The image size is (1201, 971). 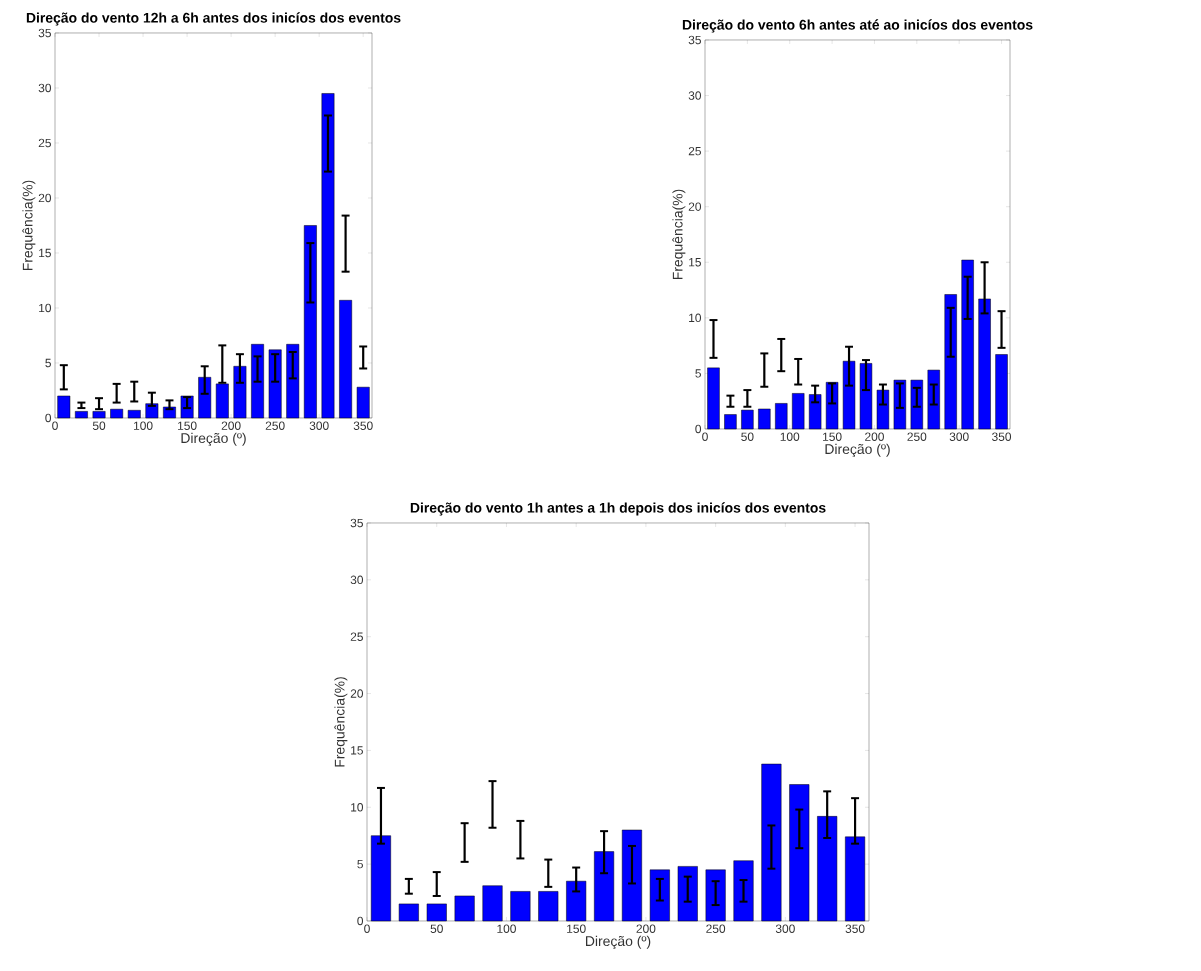 What do you see at coordinates (618, 509) in the screenshot?
I see `chart-title: Direção do vento 1h antes a 1h depois dos inicíos dos eventos` at bounding box center [618, 509].